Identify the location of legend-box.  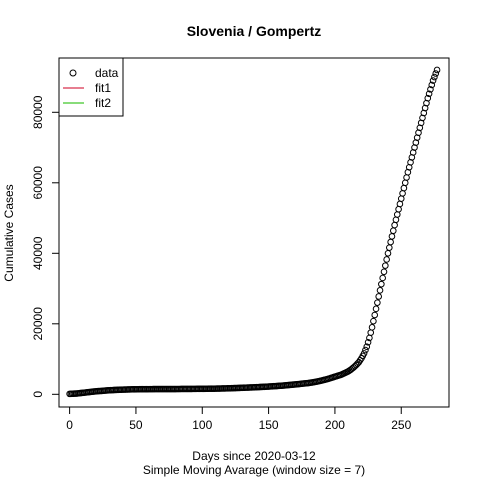
(91, 87).